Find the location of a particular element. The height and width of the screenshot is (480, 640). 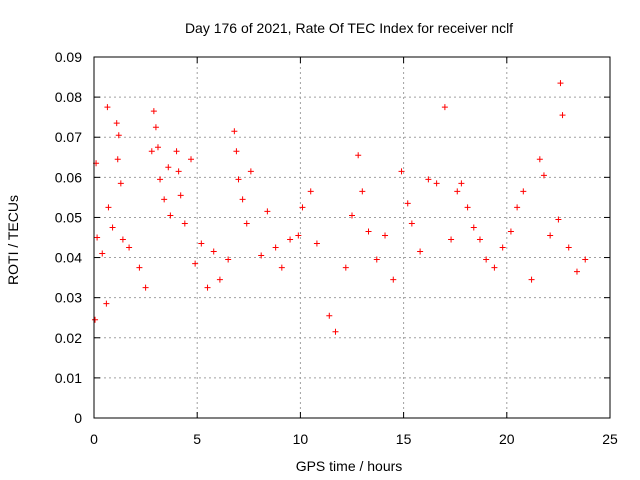

y-tick-label: 0.03 is located at coordinates (68, 298).